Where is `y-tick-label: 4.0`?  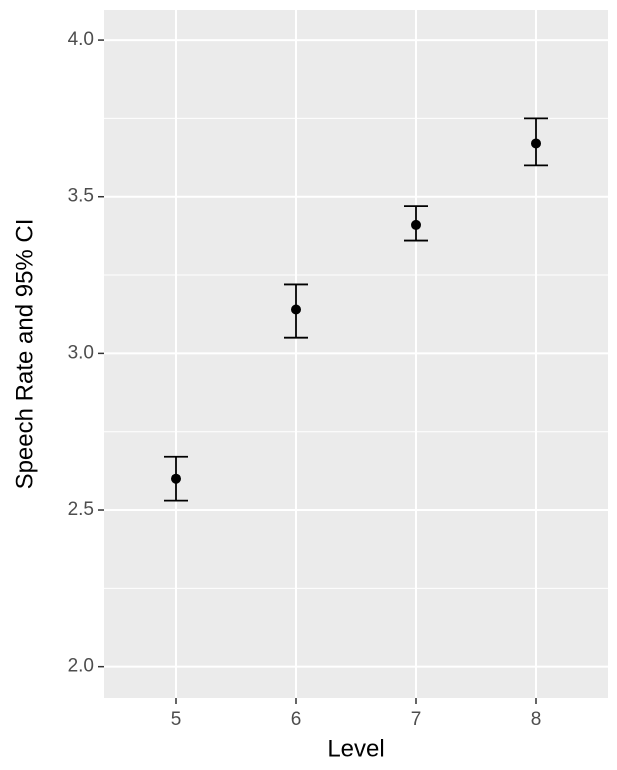 y-tick-label: 4.0 is located at coordinates (81, 39).